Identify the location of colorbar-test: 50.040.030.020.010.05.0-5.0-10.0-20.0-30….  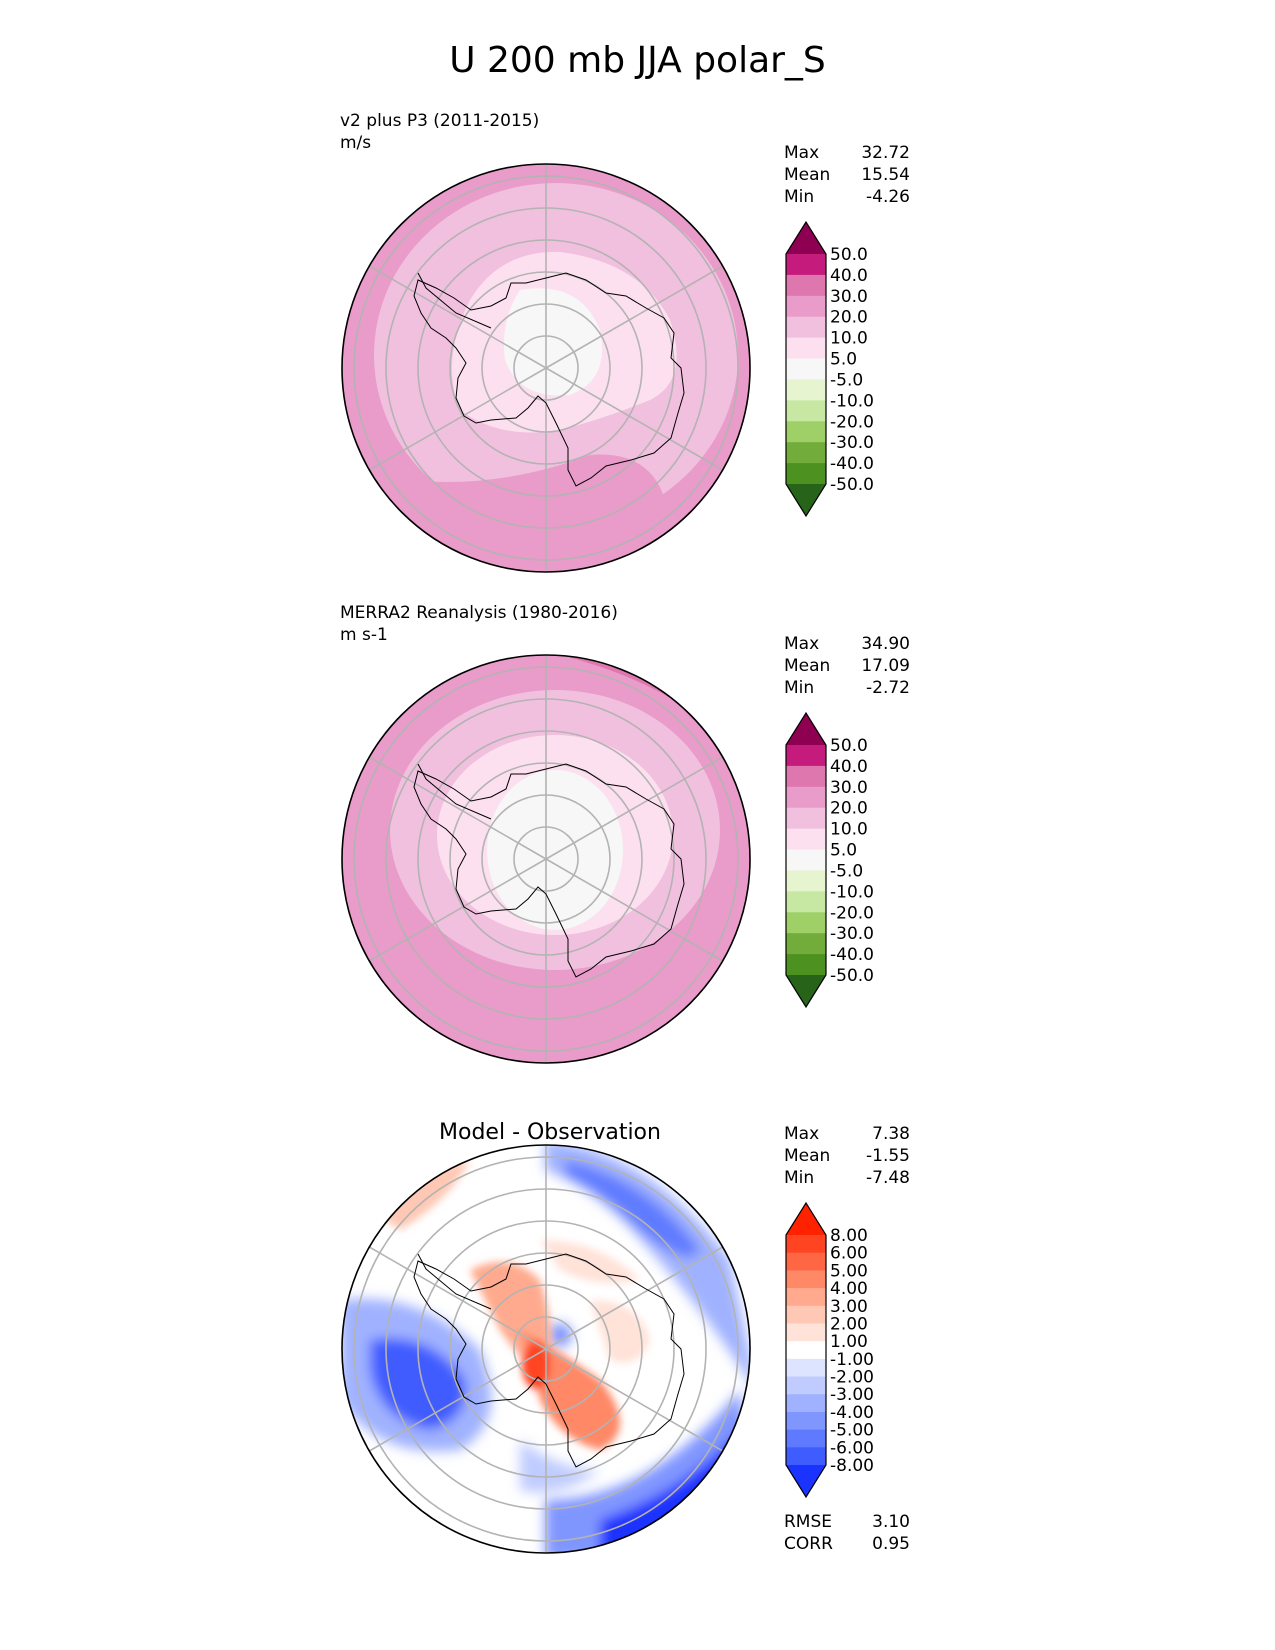
(829, 369).